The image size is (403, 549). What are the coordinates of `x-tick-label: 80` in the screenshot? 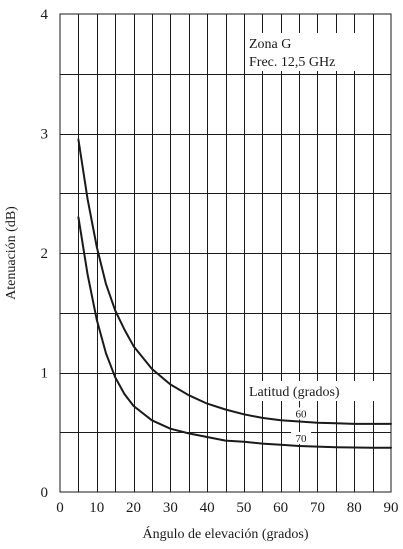 It's located at (354, 508).